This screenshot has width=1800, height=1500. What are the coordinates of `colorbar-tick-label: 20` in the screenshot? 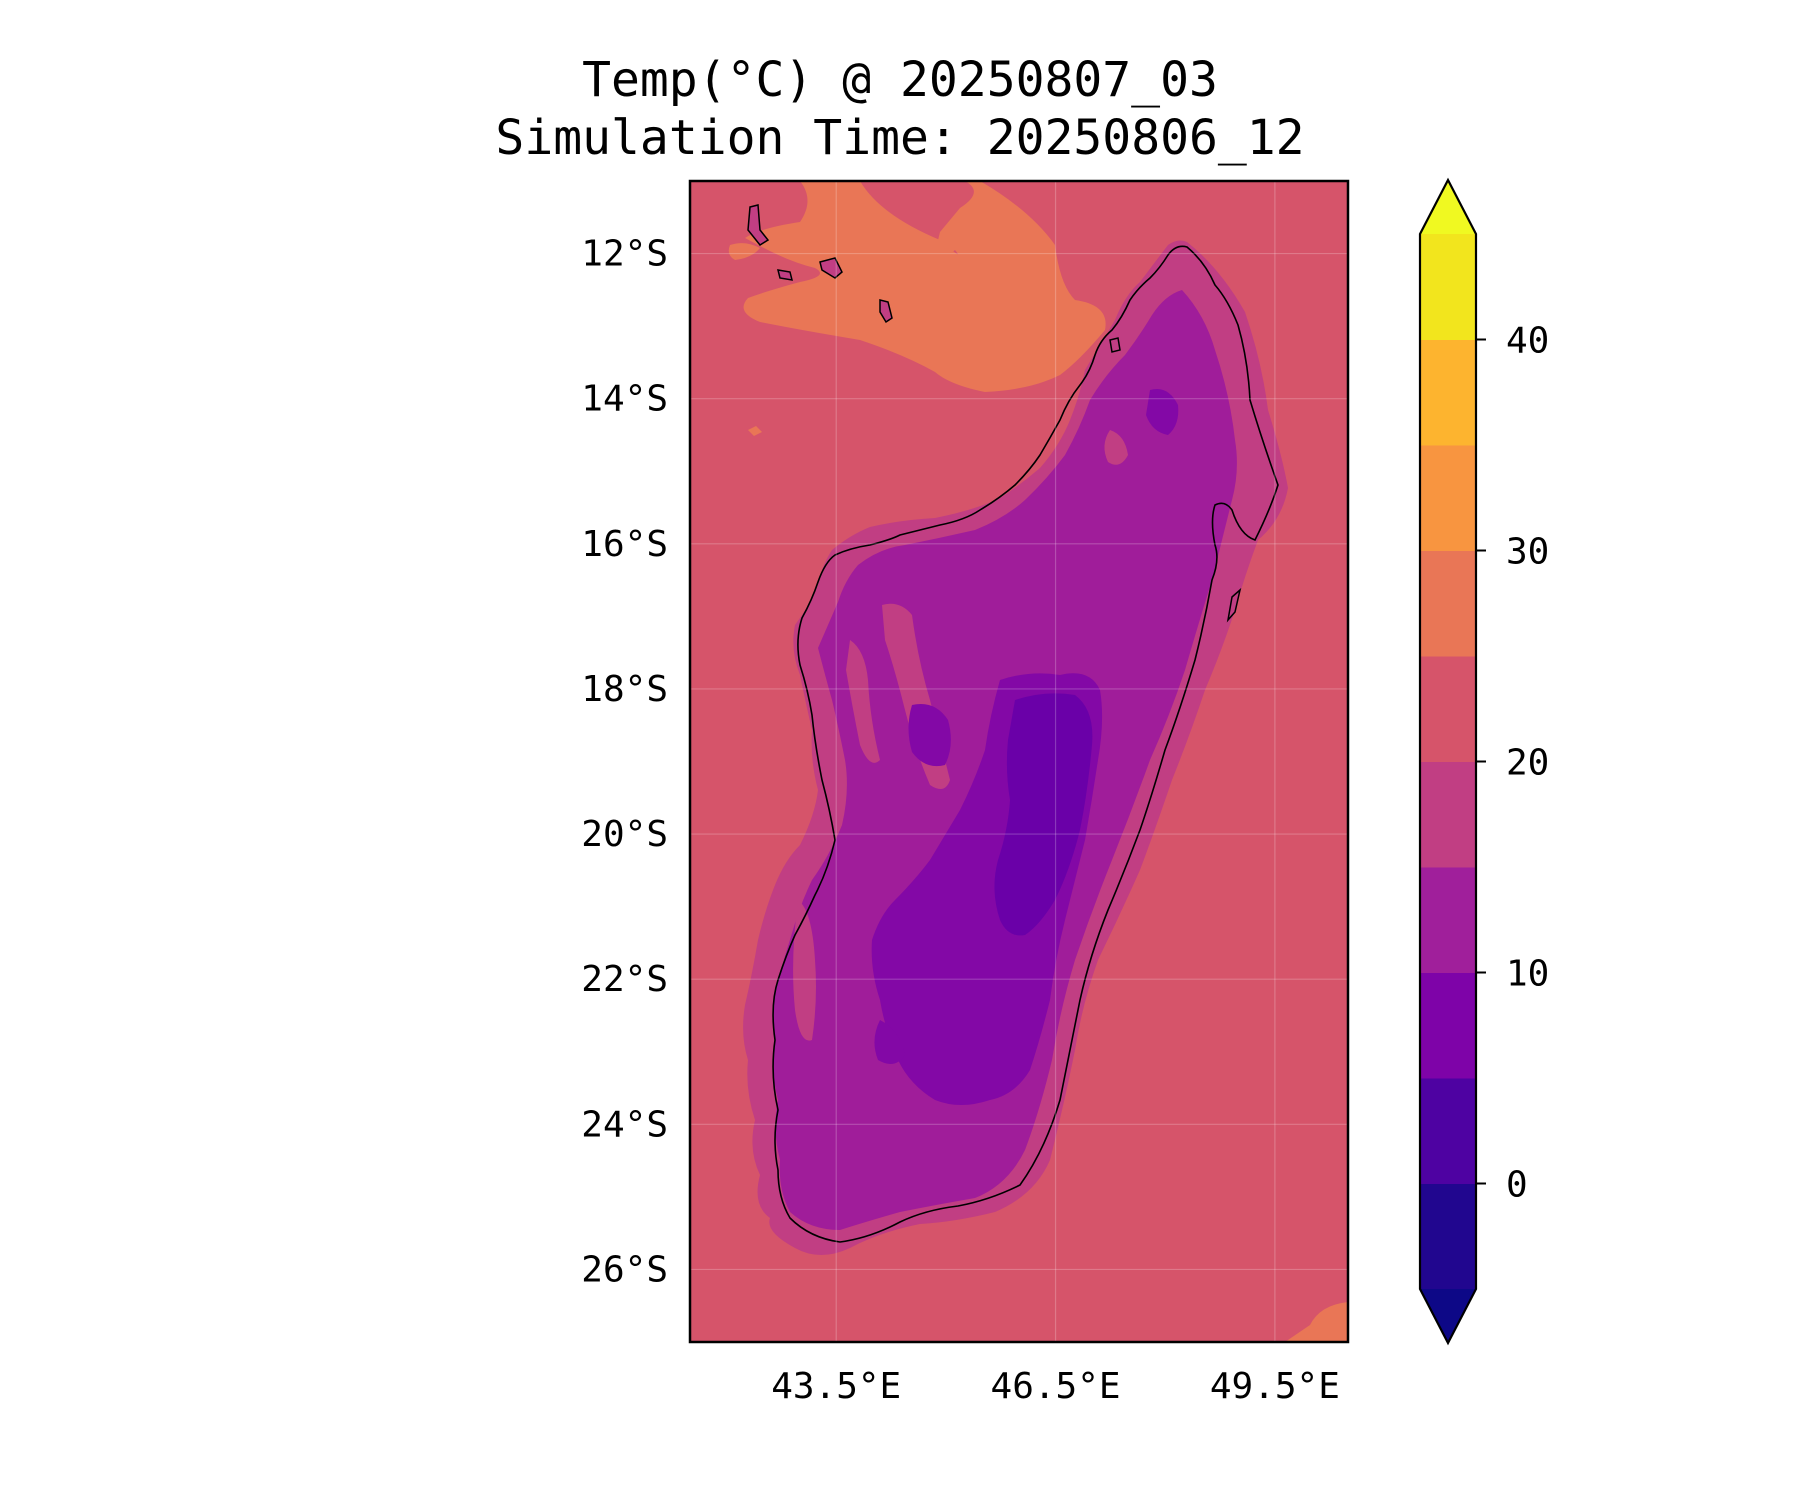 It's located at (1527, 763).